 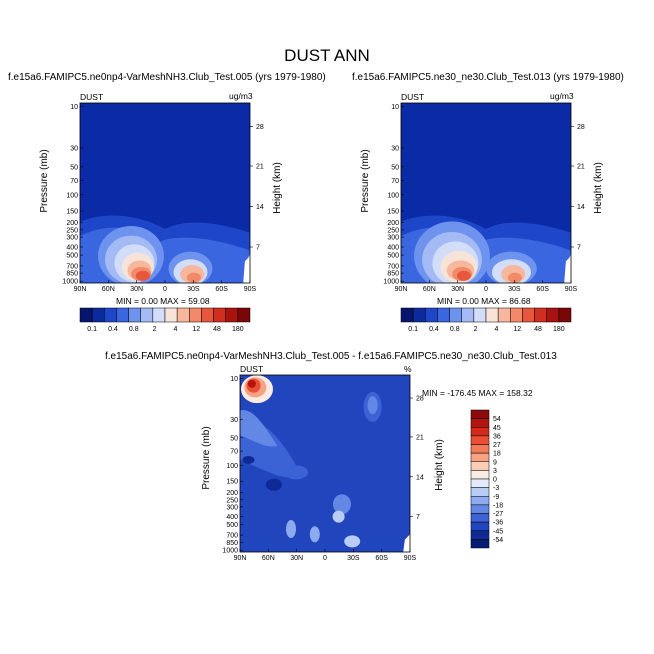 I want to click on panel1-xtick-label: 60N, so click(x=108, y=289).